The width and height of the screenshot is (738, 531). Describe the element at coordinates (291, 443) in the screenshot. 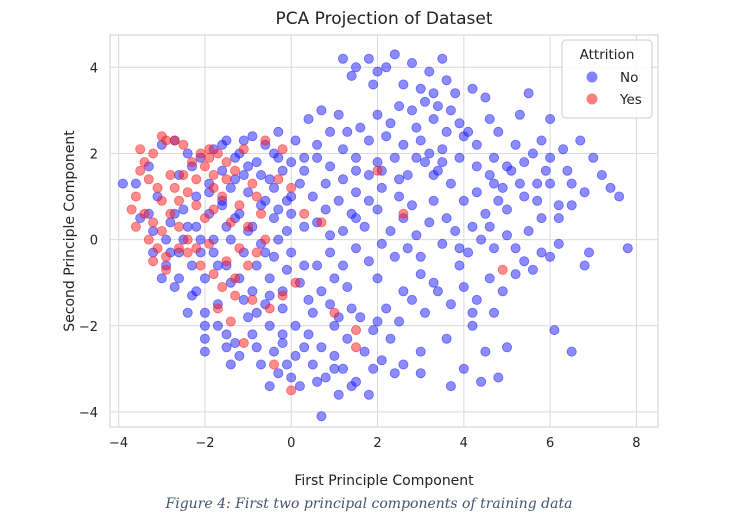

I see `x-tick-label: 0` at that location.